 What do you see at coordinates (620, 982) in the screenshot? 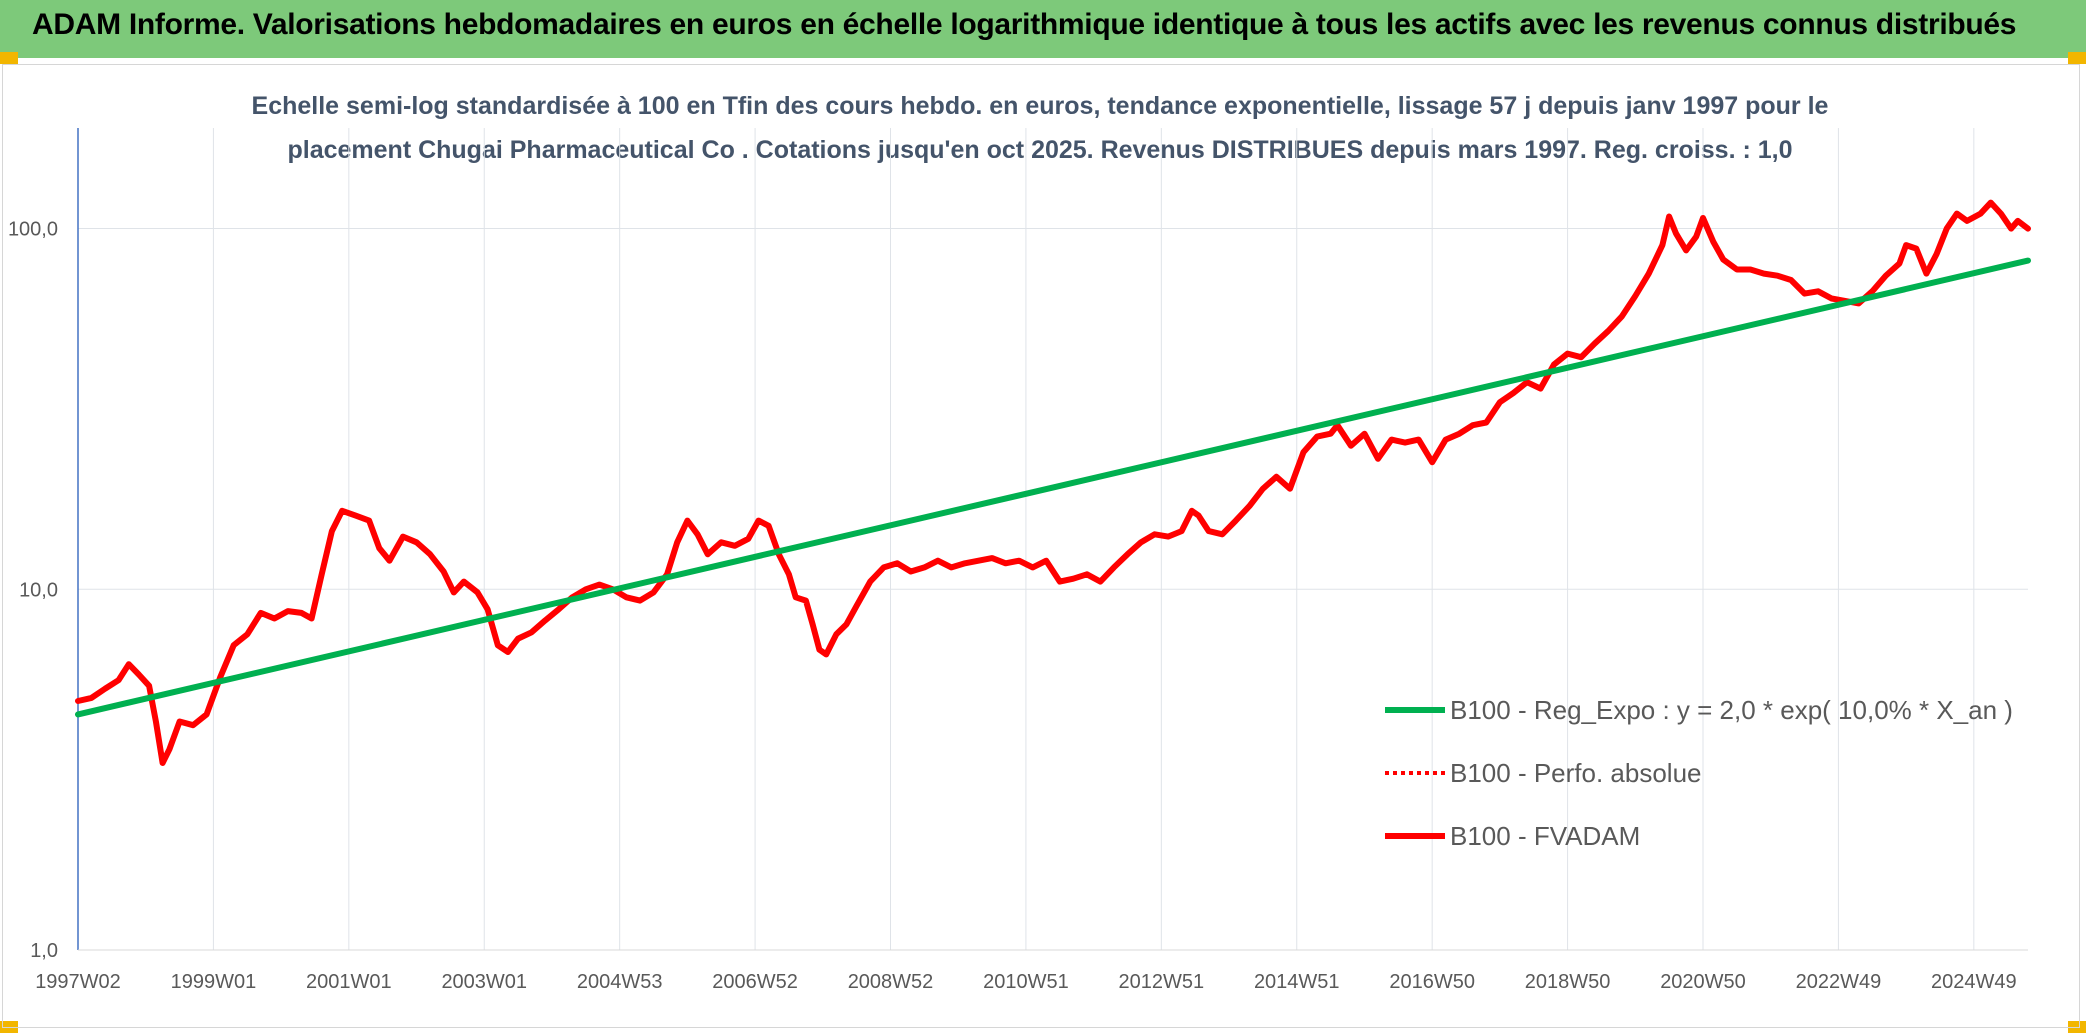
I see `x-tick-label: 2004W53` at bounding box center [620, 982].